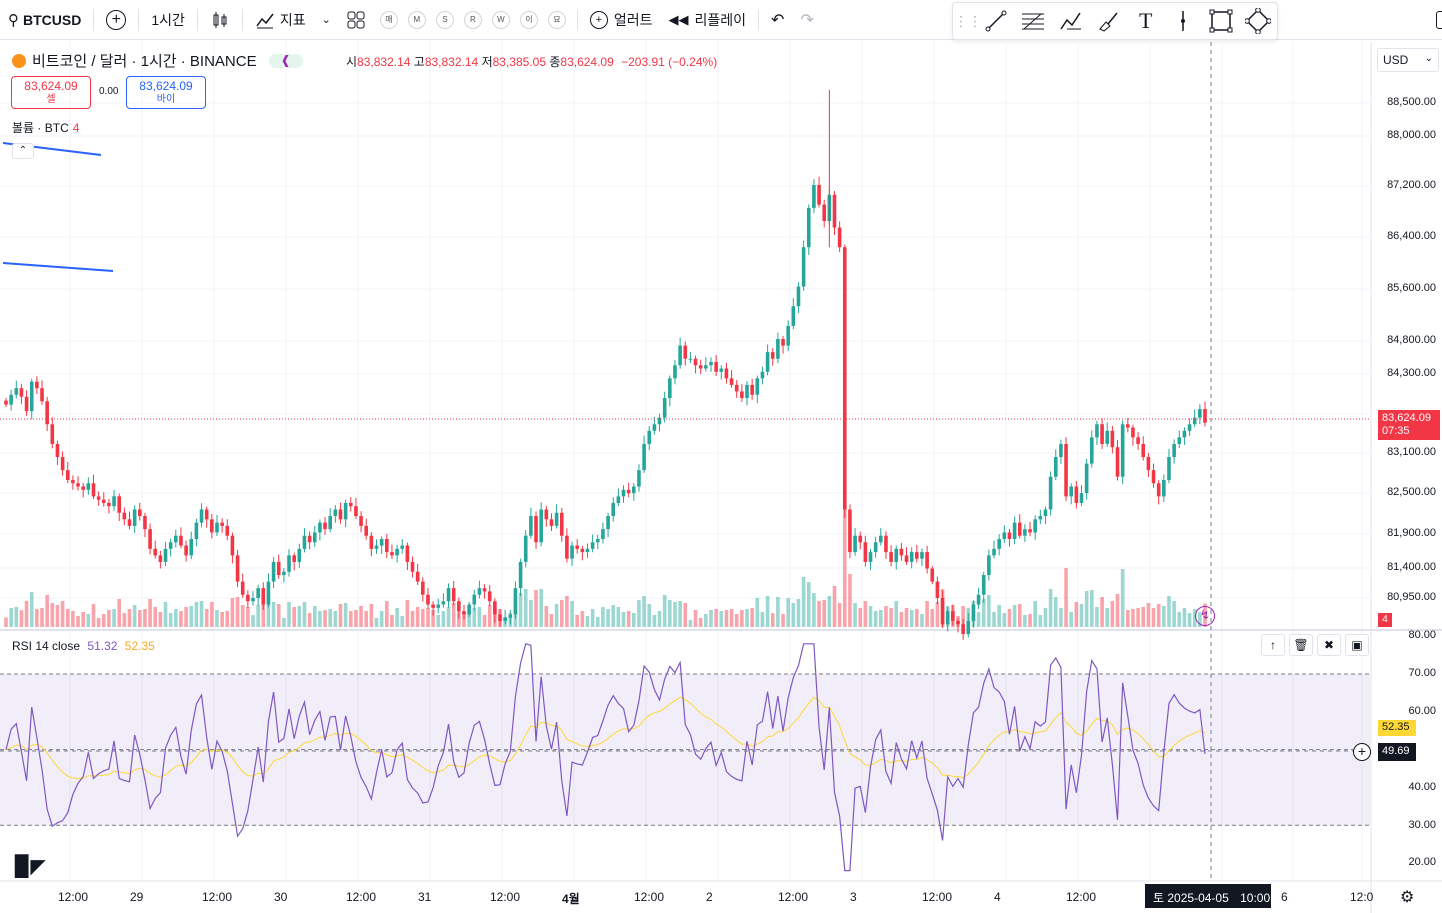 The width and height of the screenshot is (1442, 913). I want to click on quick-interval-2: S, so click(444, 19).